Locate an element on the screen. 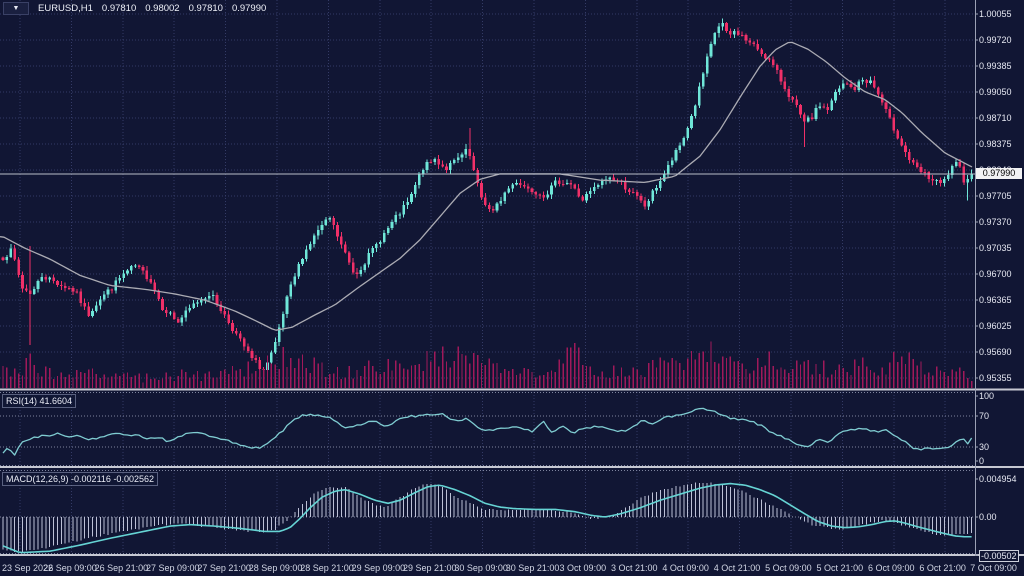 This screenshot has height=576, width=1024. rsi-indicator-label: RSI(14) 41.6604 is located at coordinates (39, 401).